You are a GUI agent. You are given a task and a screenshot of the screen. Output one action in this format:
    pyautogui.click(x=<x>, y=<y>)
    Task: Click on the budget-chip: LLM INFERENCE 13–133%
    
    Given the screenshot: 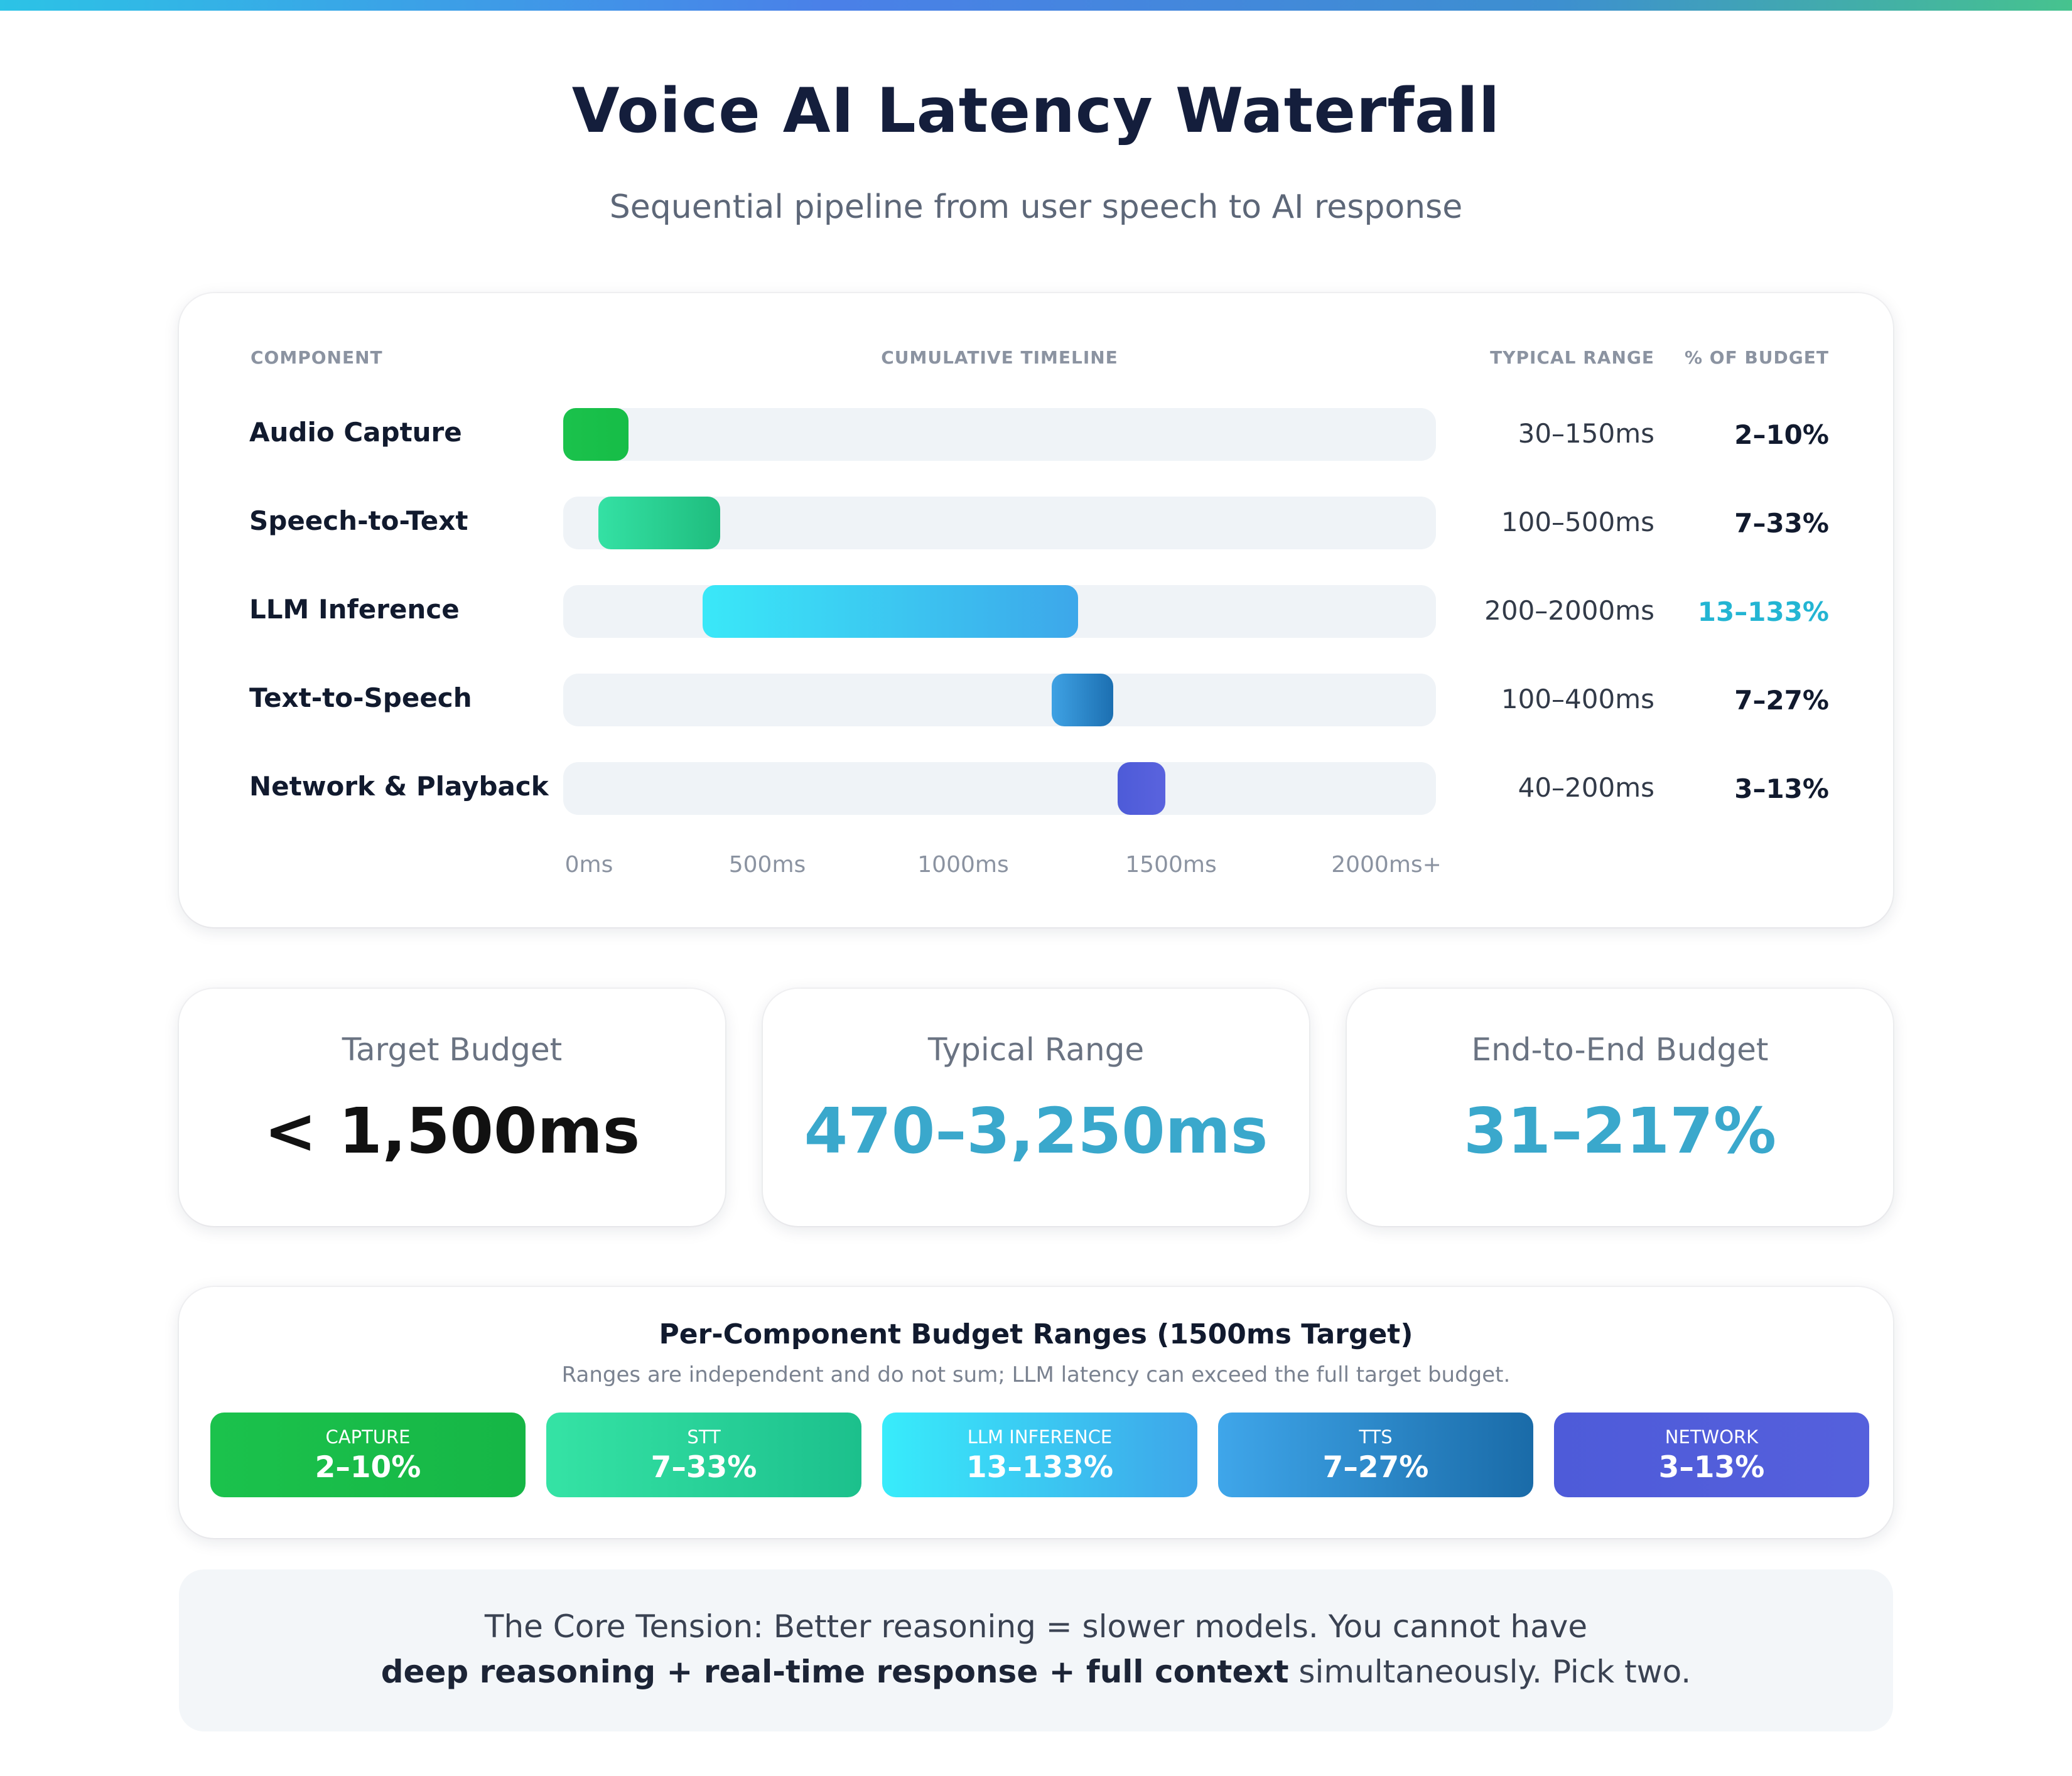 What is the action you would take?
    pyautogui.click(x=1039, y=1455)
    